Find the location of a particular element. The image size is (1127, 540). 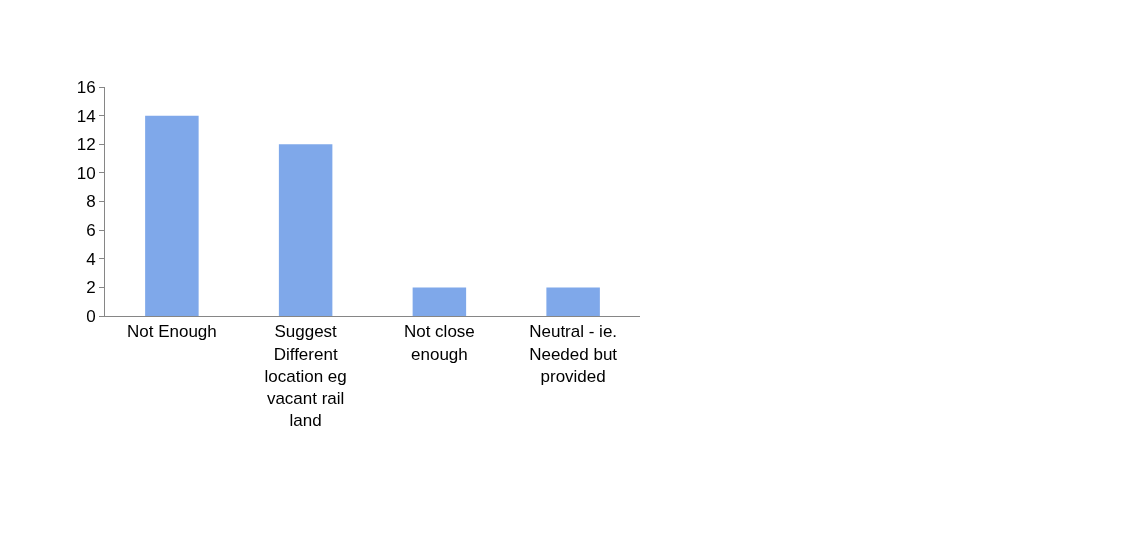

x-tick-label: Not close enough is located at coordinates (439, 343).